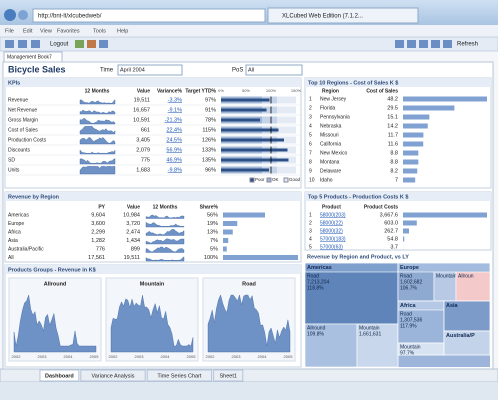 This screenshot has height=400, width=498. I want to click on product-link: 58000(32), so click(331, 231).